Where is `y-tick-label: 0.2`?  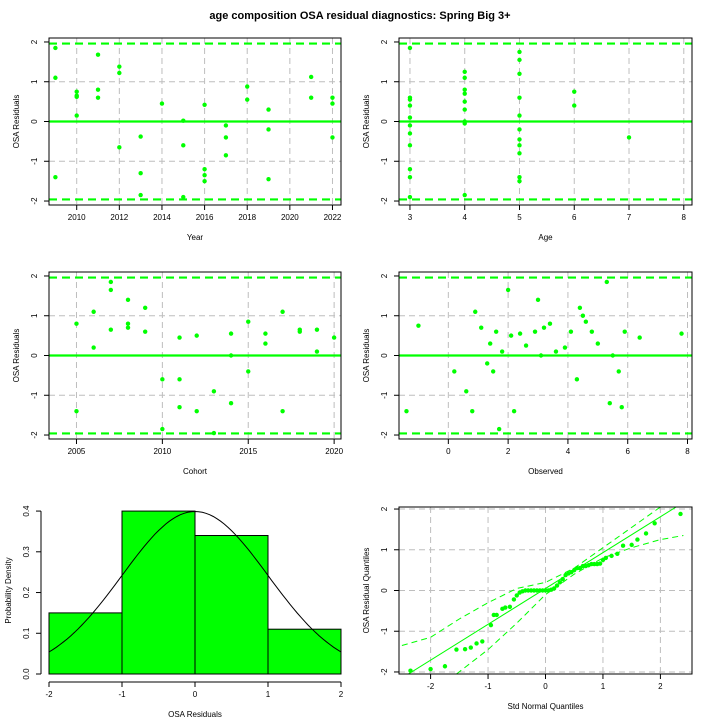 y-tick-label: 0.2 is located at coordinates (26, 592).